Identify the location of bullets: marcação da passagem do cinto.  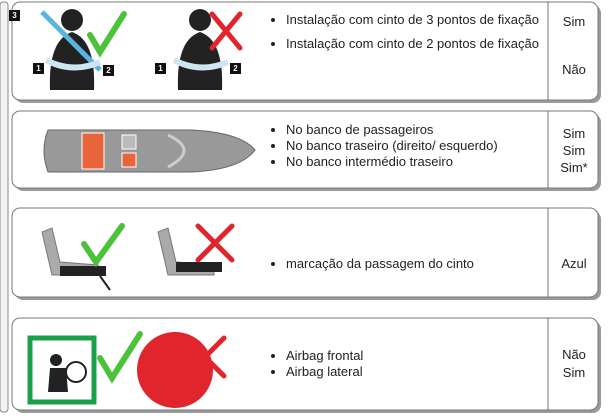
(410, 264).